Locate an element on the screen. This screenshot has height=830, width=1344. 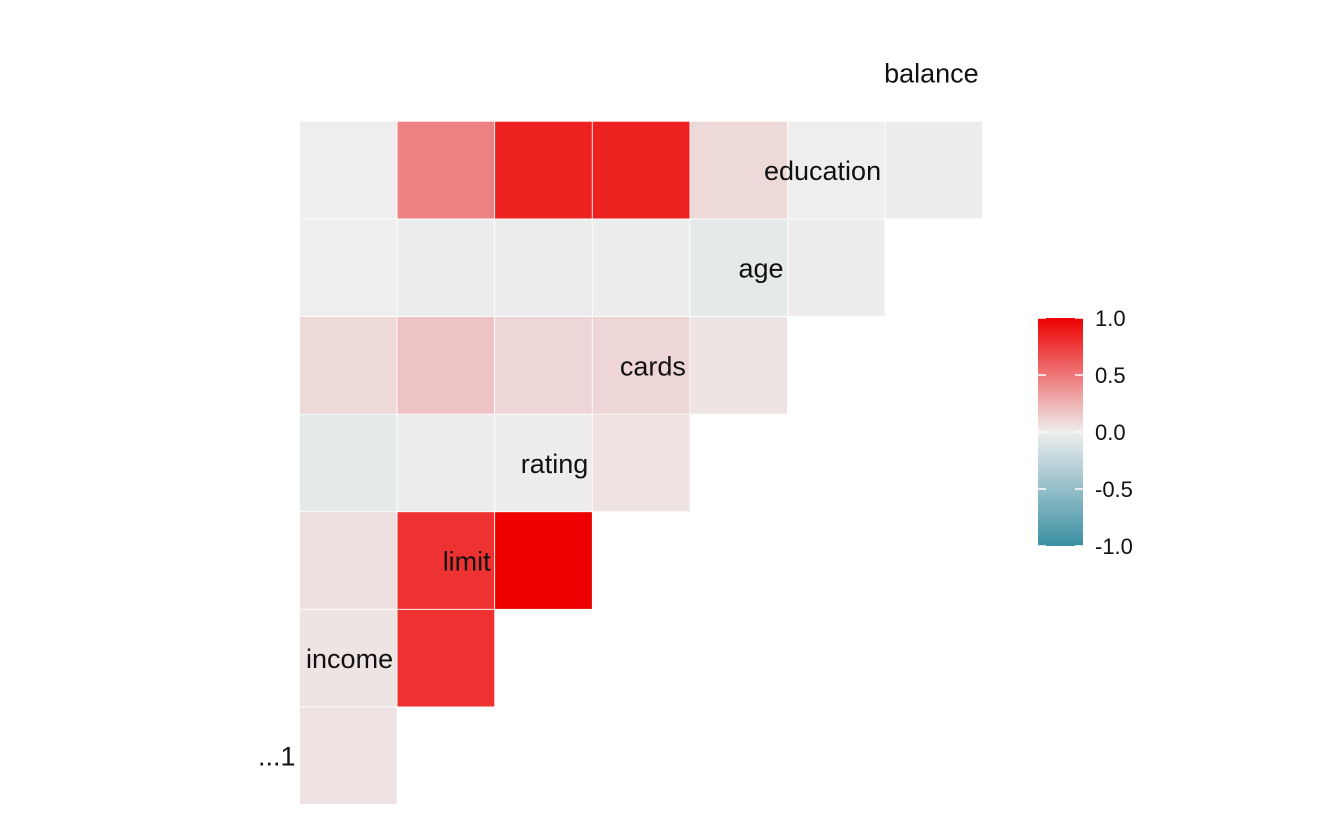
label-balance: balance is located at coordinates (931, 74).